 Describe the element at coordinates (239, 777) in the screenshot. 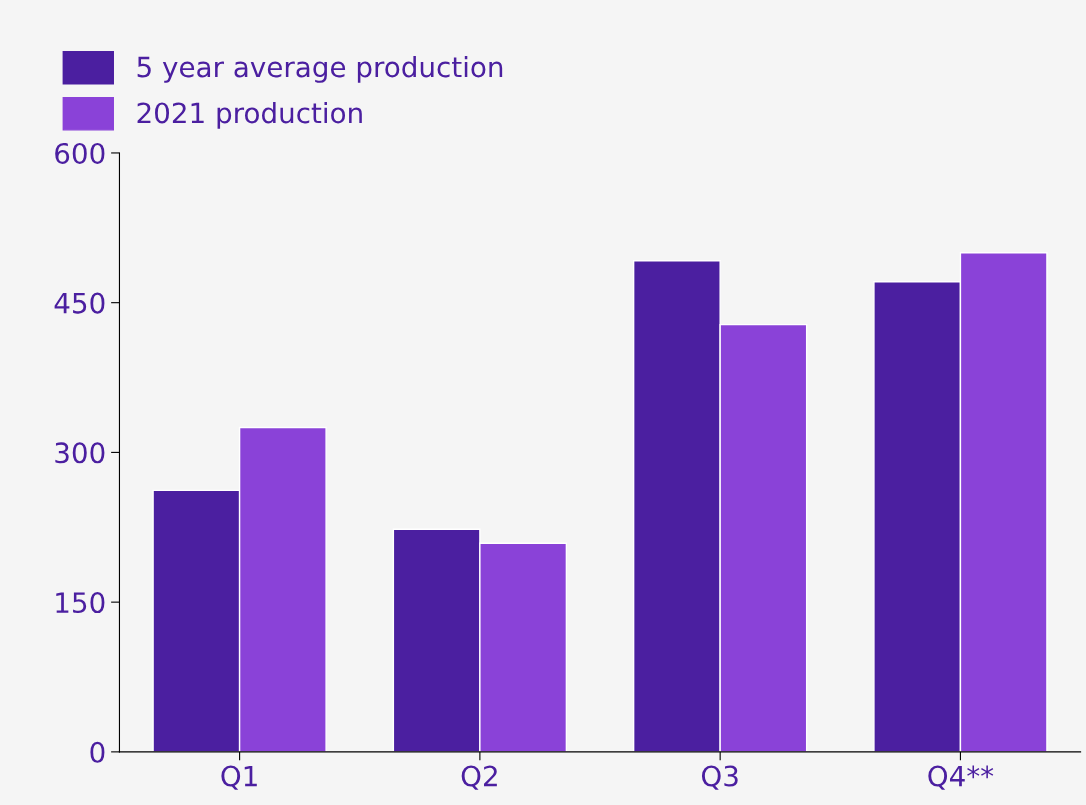

I see `x-tick-label: Q1` at that location.